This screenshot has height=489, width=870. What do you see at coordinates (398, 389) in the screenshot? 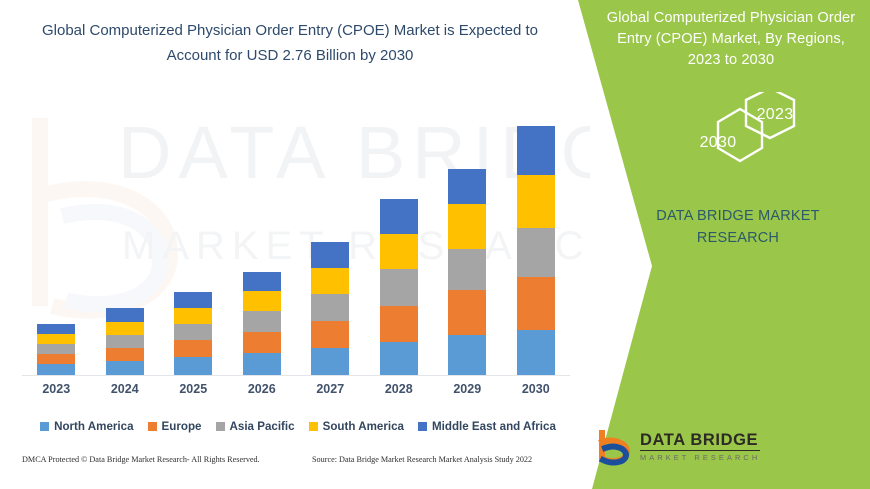
I see `x-axis-label-2028: 2028` at bounding box center [398, 389].